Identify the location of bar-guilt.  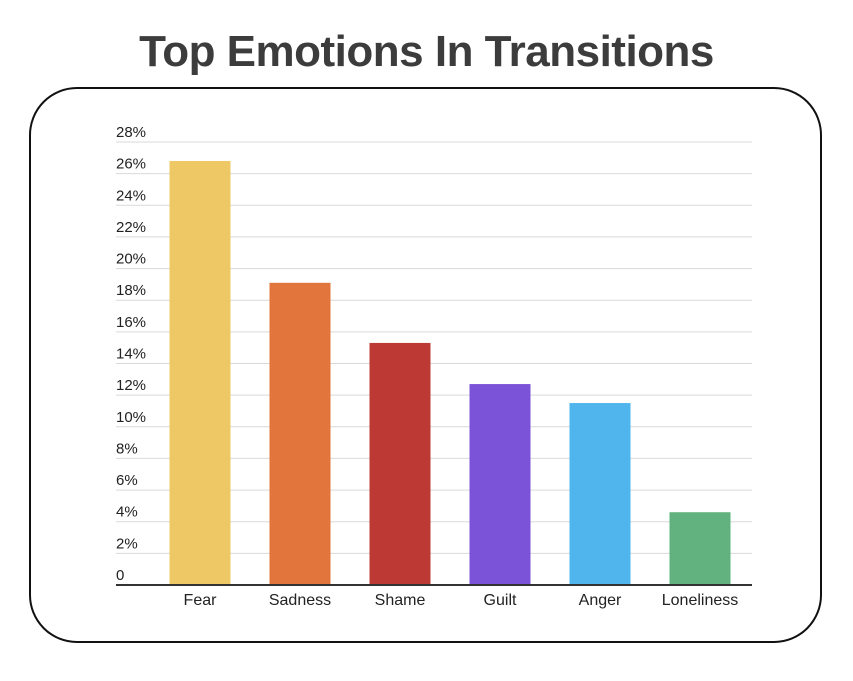
(500, 484).